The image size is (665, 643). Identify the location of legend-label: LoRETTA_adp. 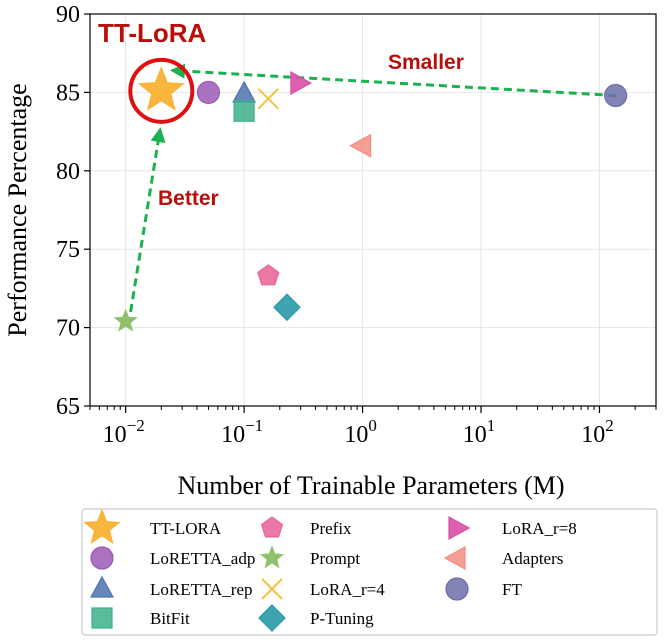
(202, 558).